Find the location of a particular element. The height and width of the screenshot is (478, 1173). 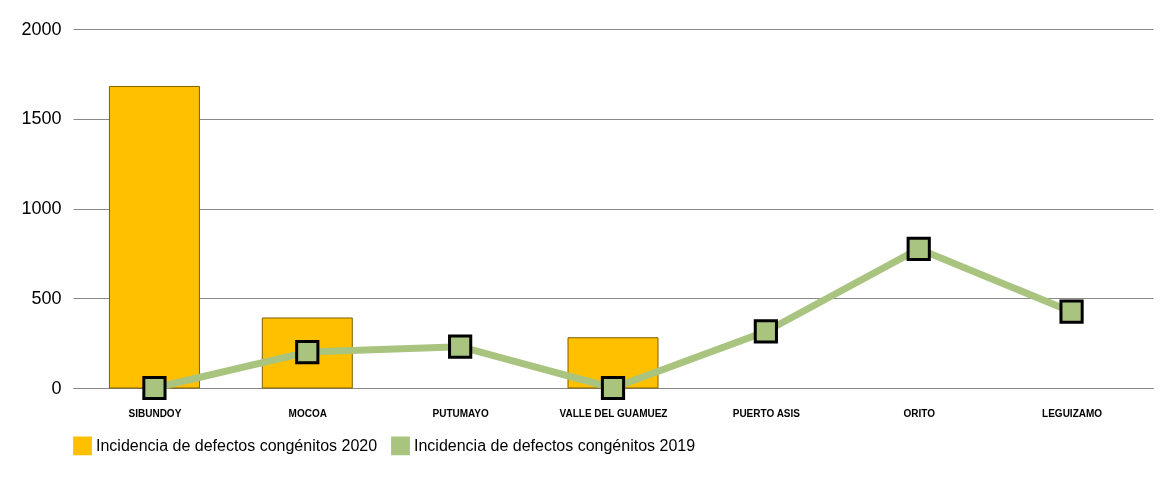

x-tick-label: PUERTO ASIS is located at coordinates (766, 413).